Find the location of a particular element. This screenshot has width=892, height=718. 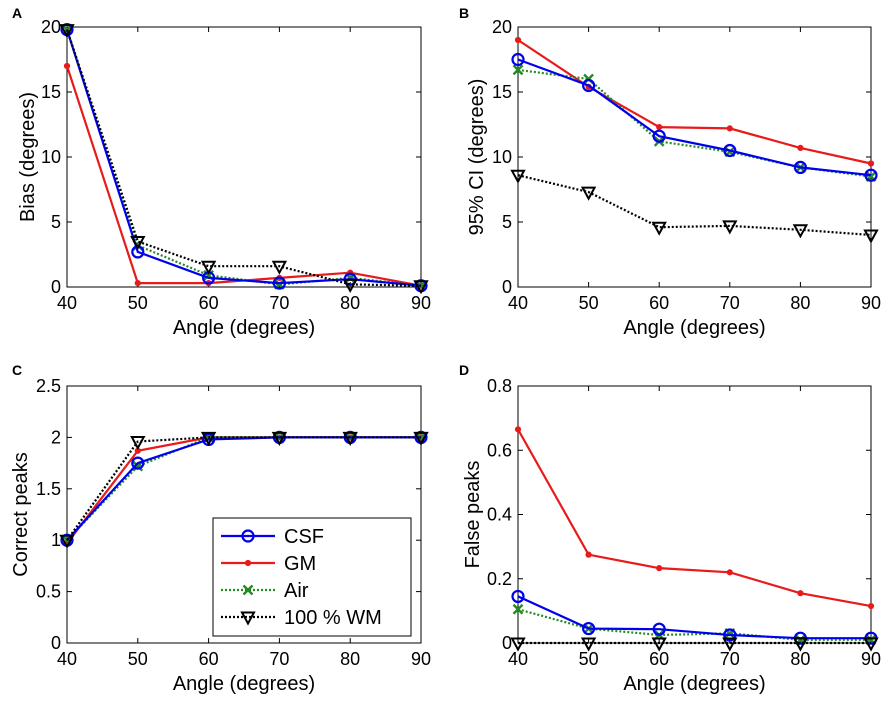

legend-entry-100-wm: 100 % WM is located at coordinates (301, 618).